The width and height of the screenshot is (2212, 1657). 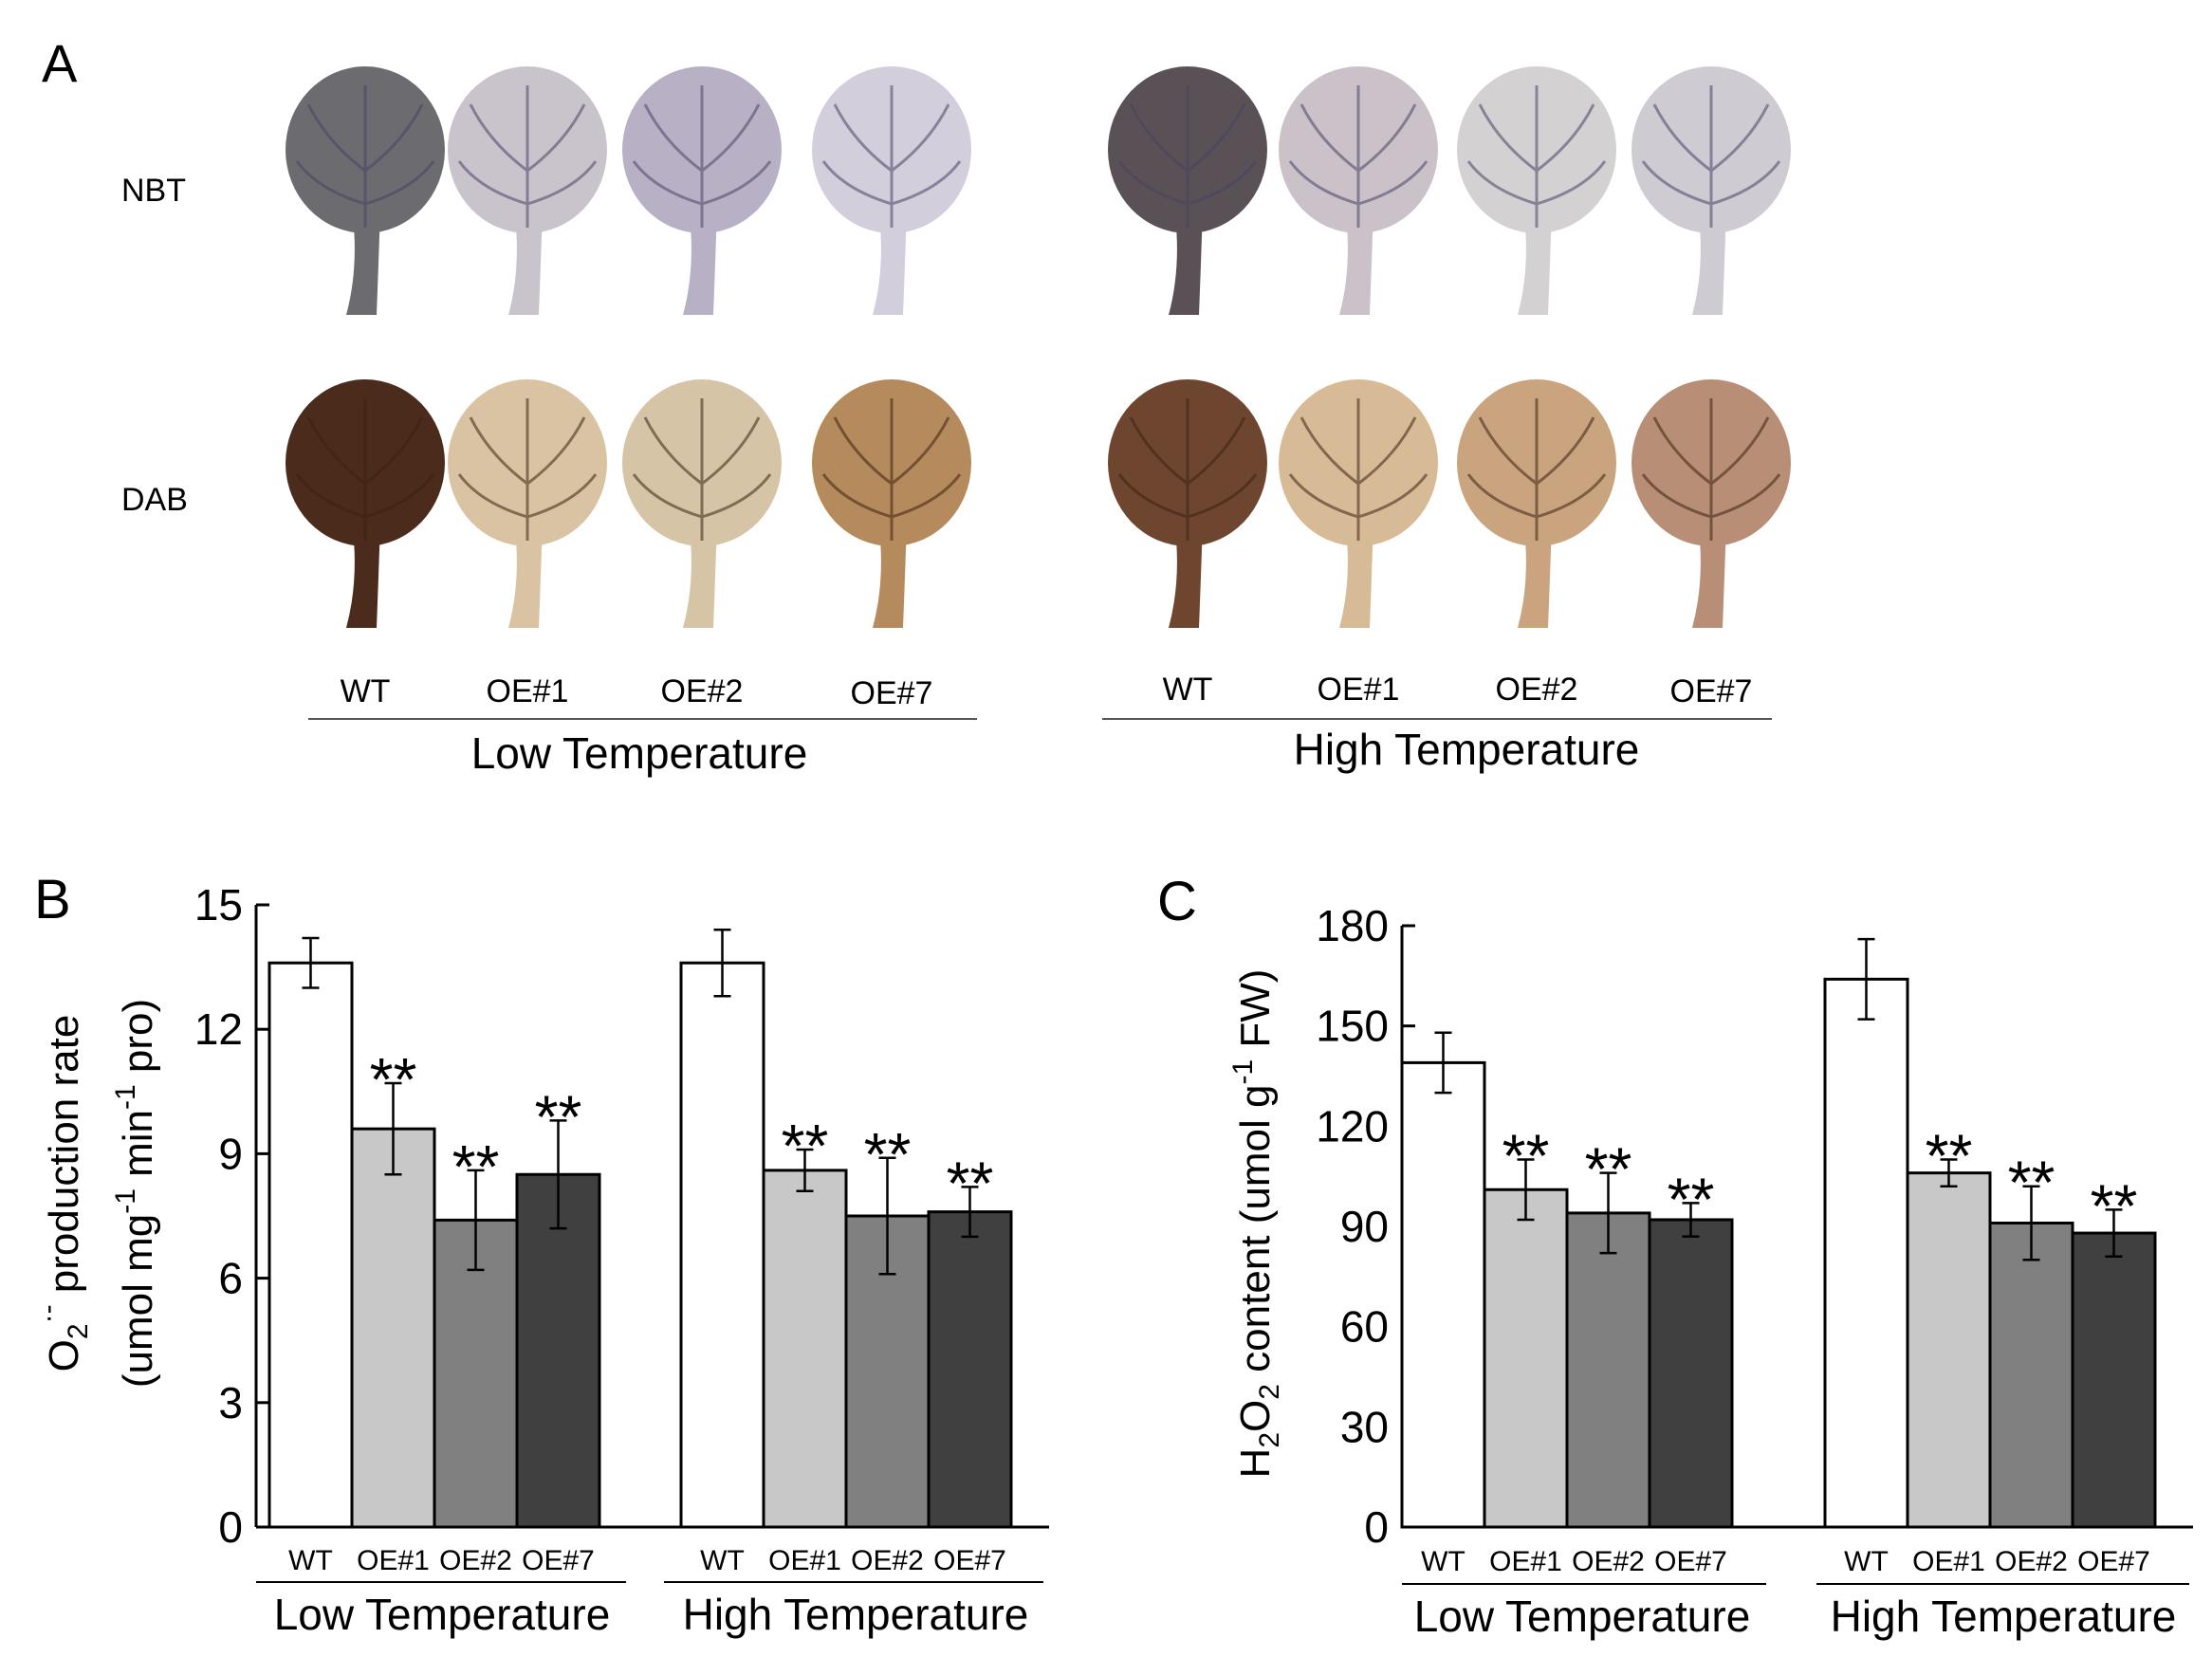 What do you see at coordinates (230, 1154) in the screenshot?
I see `y-tick-label: 9` at bounding box center [230, 1154].